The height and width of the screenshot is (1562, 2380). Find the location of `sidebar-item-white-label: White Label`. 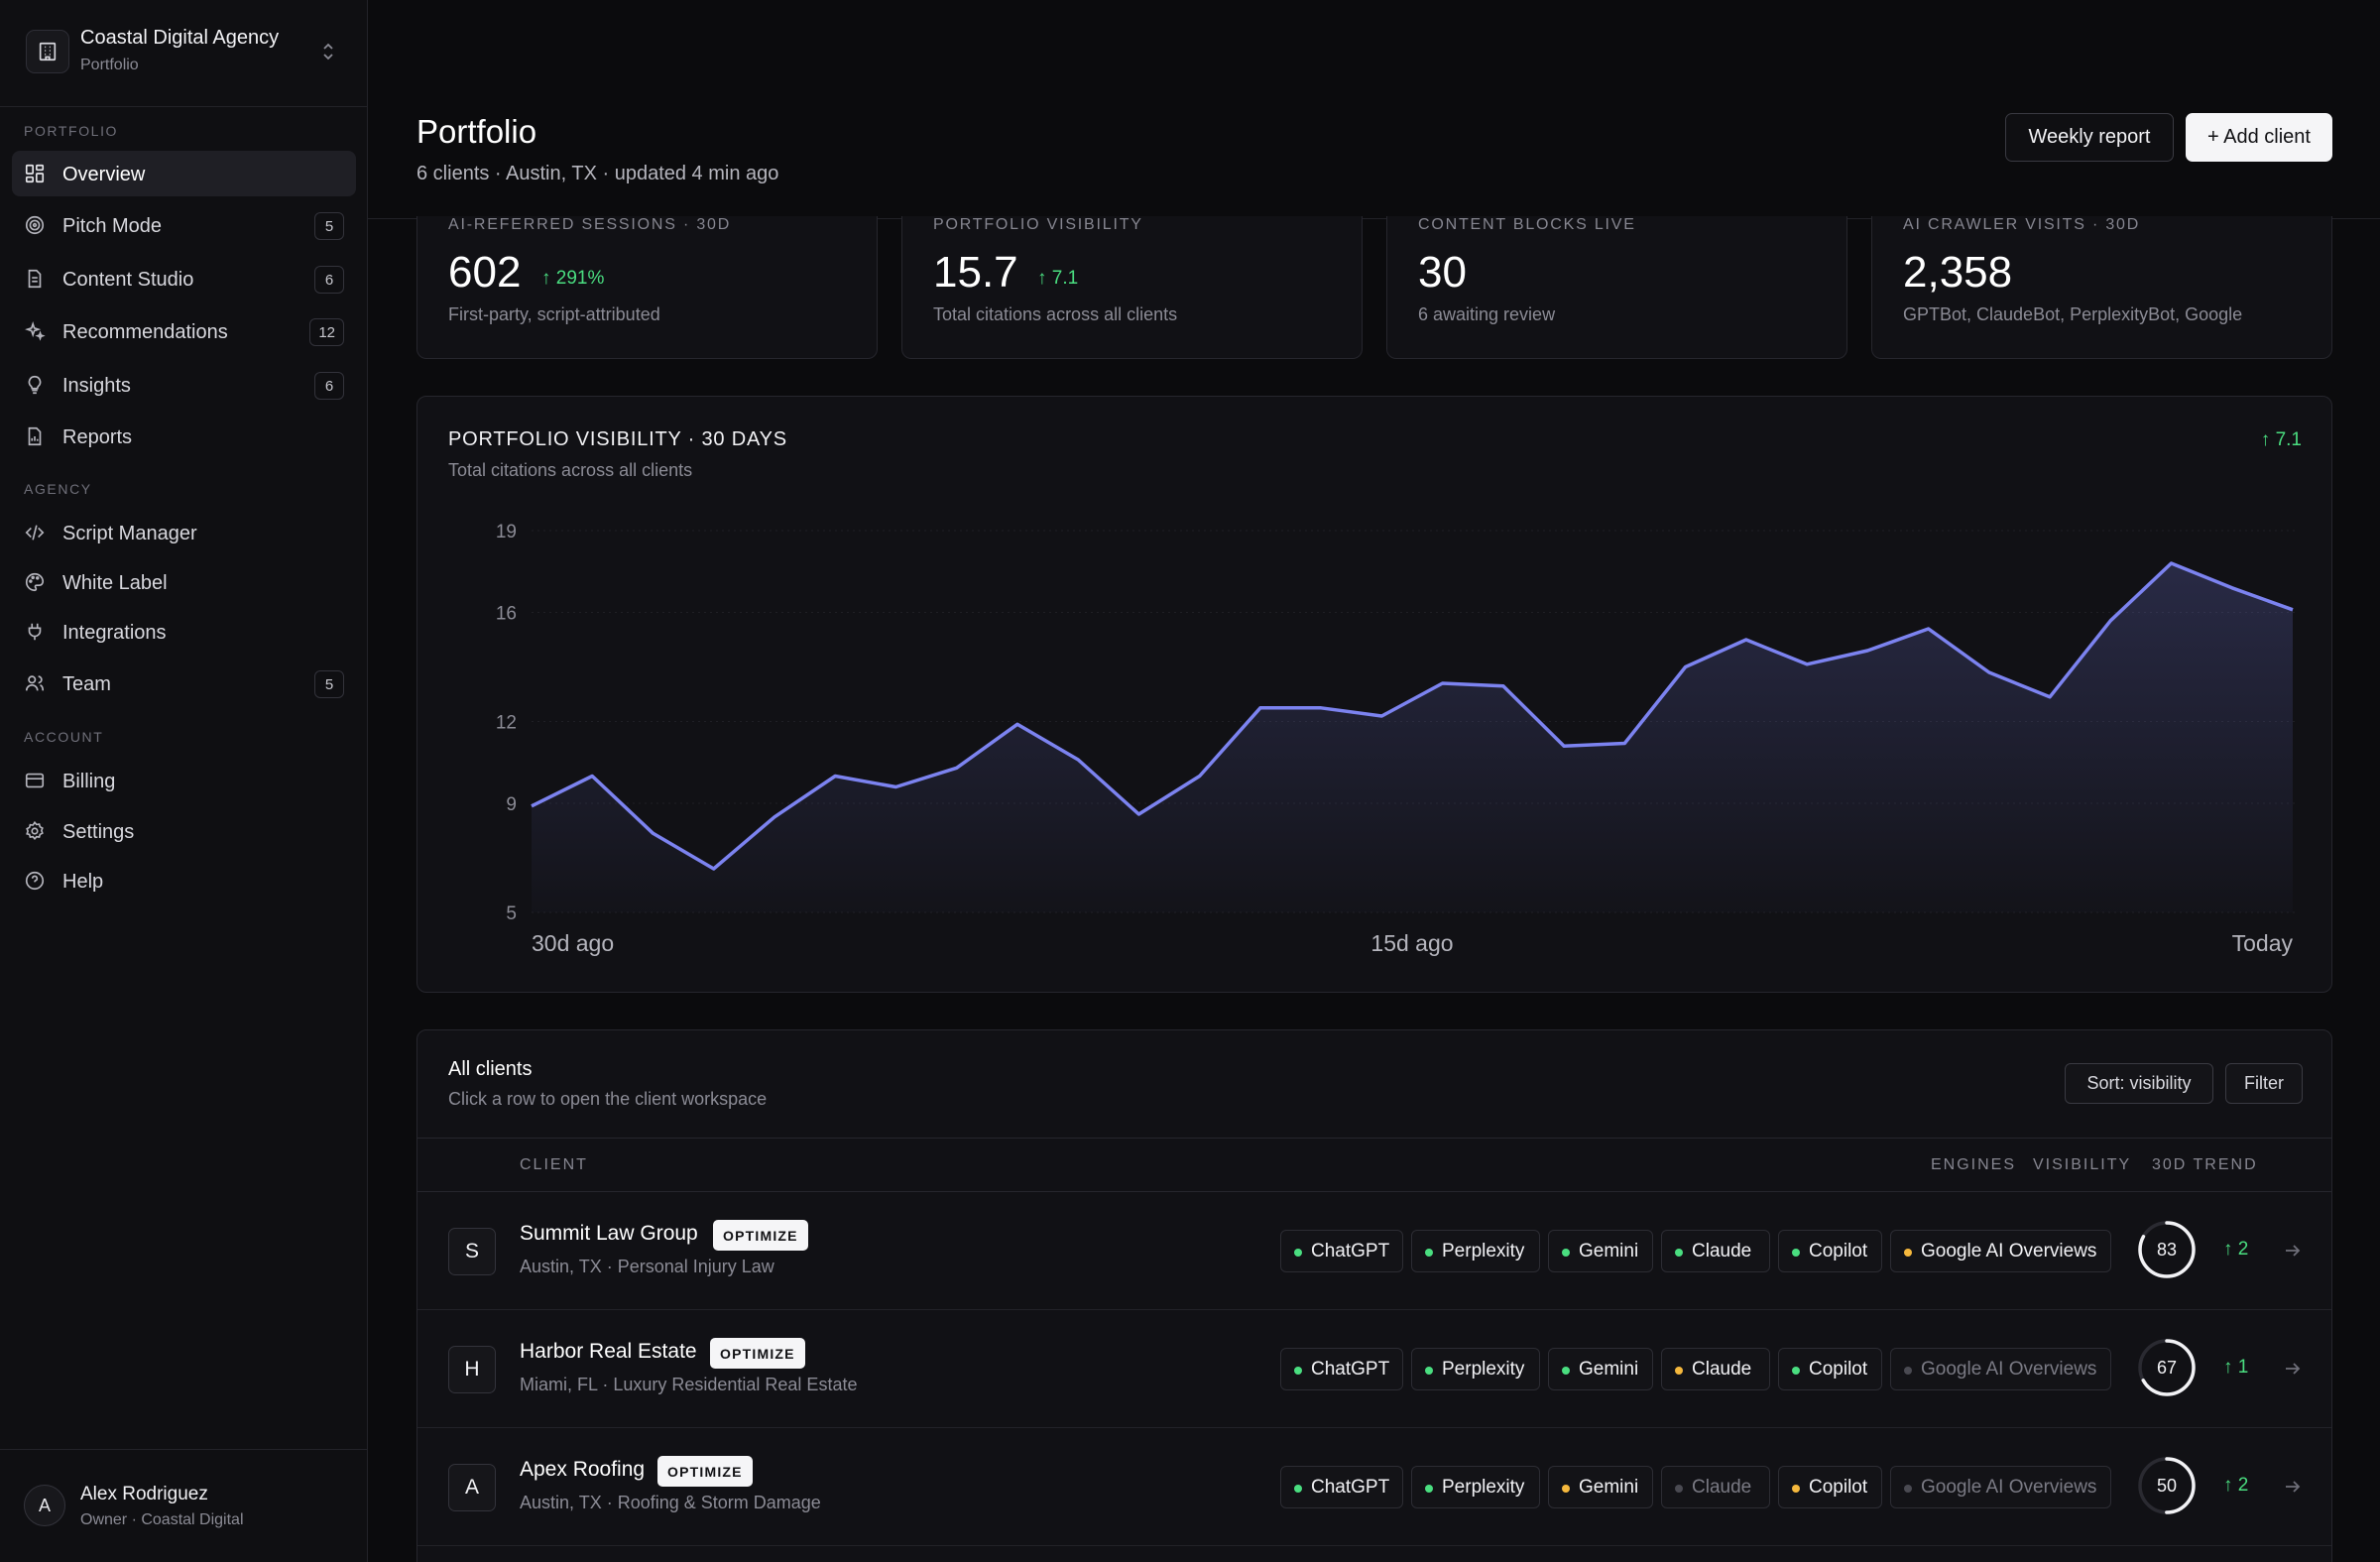

sidebar-item-white-label: White Label is located at coordinates (184, 582).